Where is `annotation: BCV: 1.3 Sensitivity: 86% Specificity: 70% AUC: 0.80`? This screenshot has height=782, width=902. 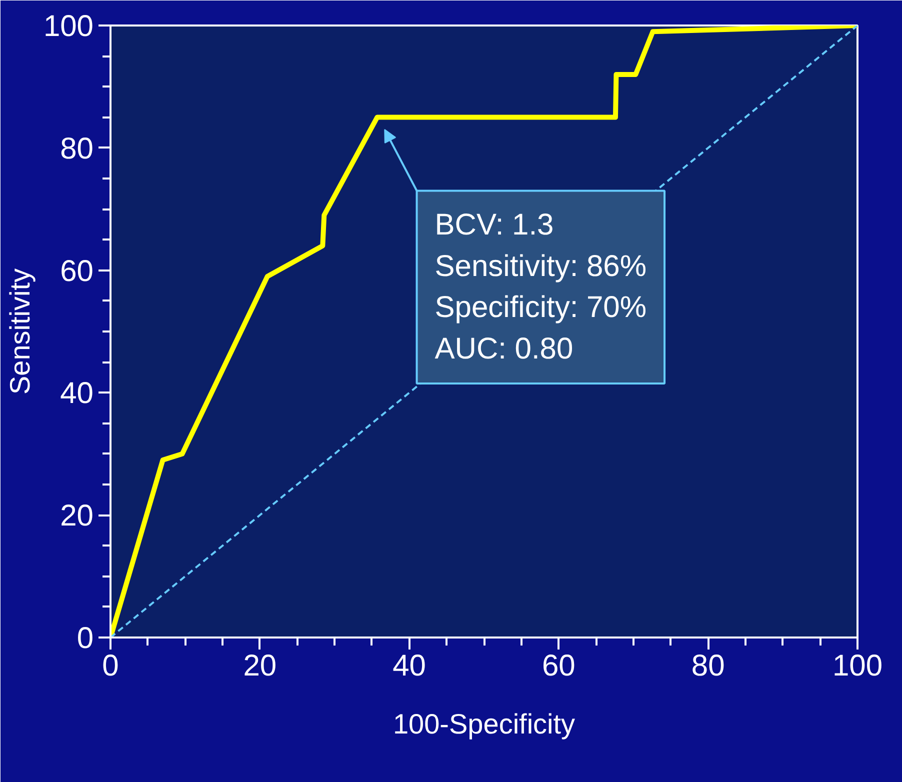 annotation: BCV: 1.3 Sensitivity: 86% Specificity: 70% AUC: 0.80 is located at coordinates (540, 287).